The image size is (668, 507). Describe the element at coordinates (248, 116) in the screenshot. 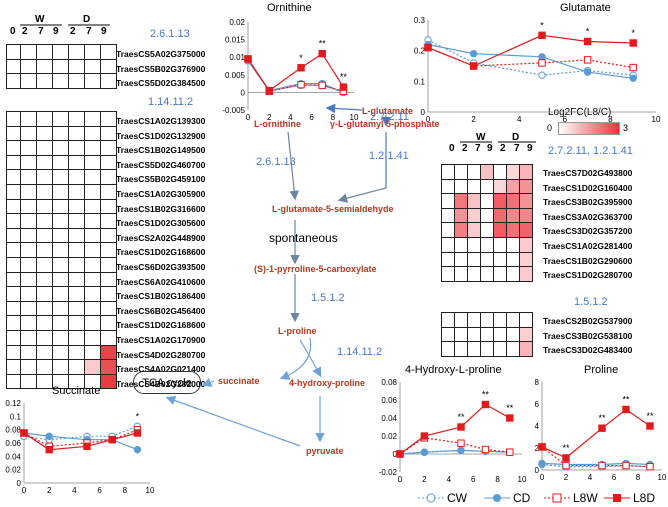

I see `x-tick-label: 0` at that location.